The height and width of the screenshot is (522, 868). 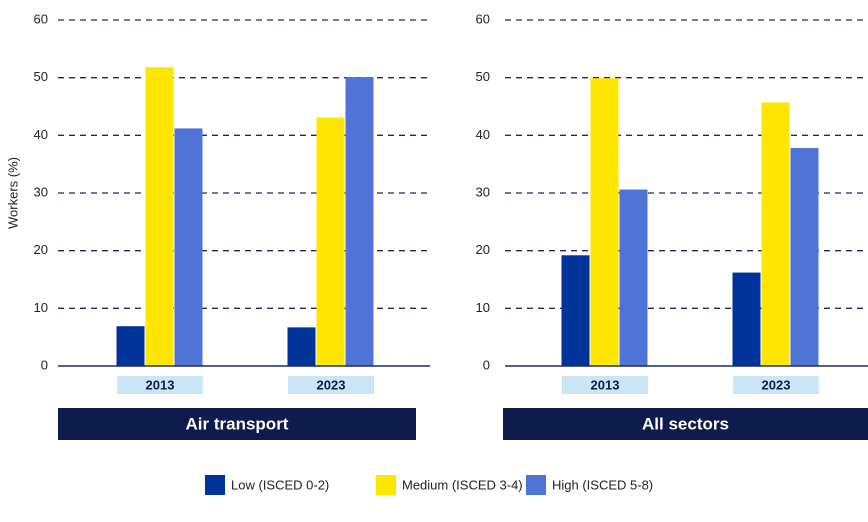 I want to click on panel-label: Air transport, so click(x=237, y=423).